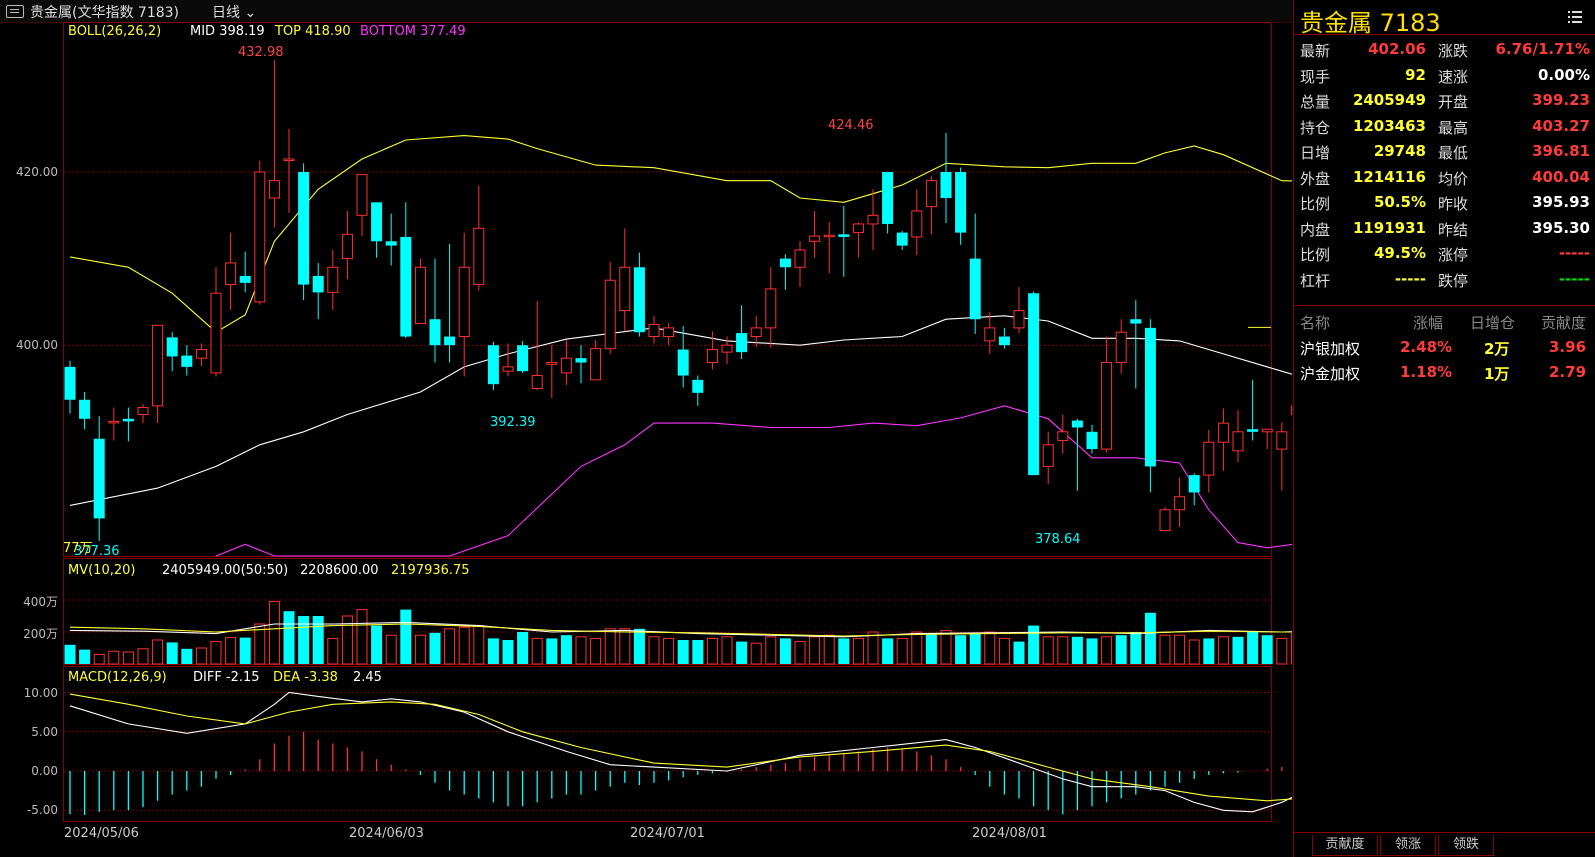  What do you see at coordinates (1453, 255) in the screenshot?
I see `quote-label: 涨停` at bounding box center [1453, 255].